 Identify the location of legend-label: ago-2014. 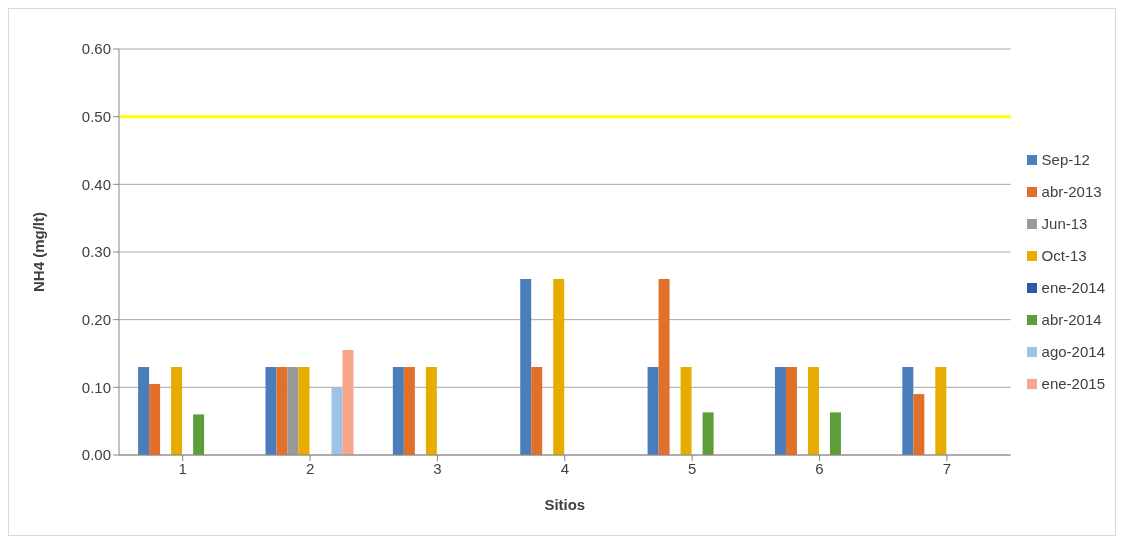
(1073, 352).